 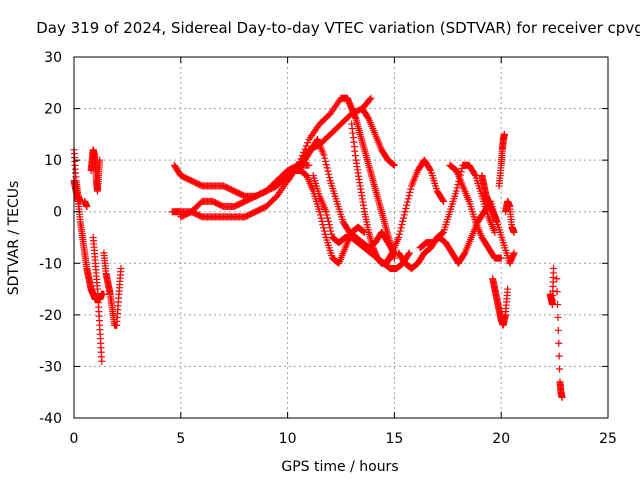 I want to click on series-arc-o, so click(x=378, y=137).